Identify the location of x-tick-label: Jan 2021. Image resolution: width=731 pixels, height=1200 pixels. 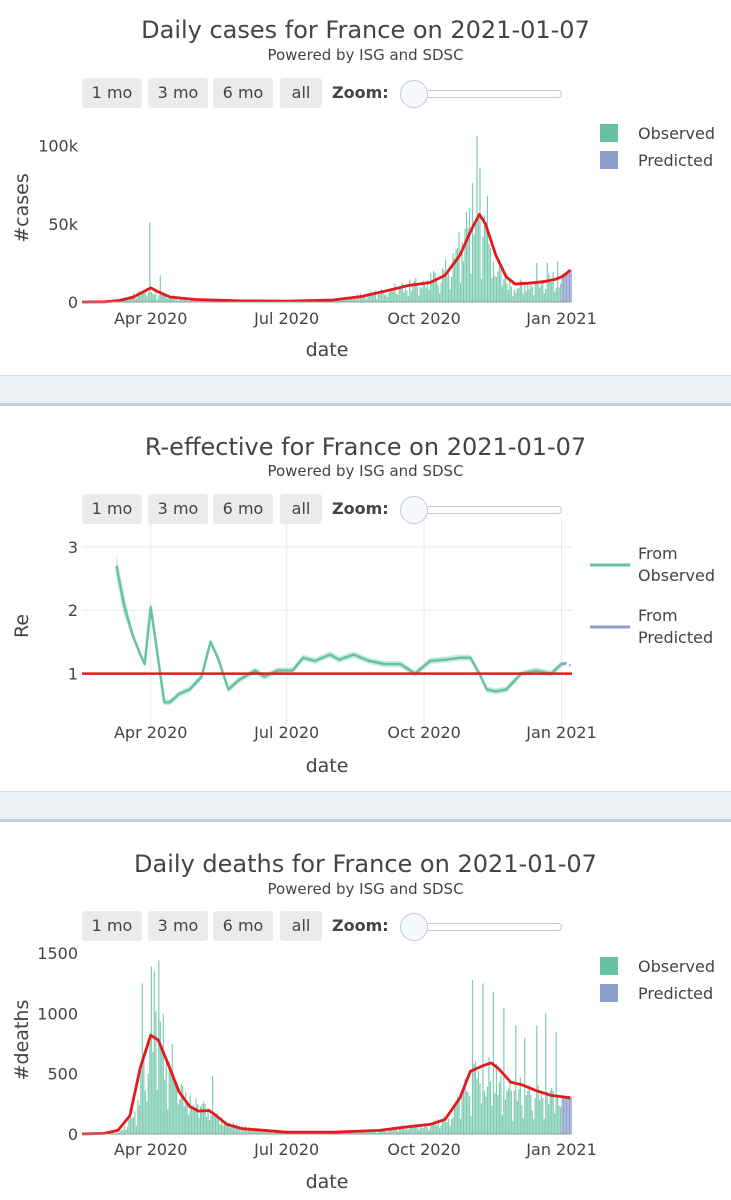
(560, 318).